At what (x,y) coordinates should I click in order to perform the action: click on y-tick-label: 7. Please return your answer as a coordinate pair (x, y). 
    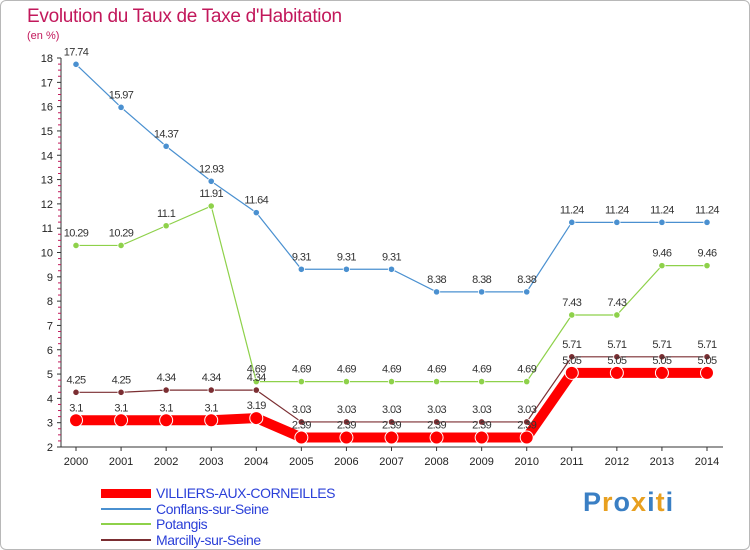
    Looking at the image, I should click on (50, 326).